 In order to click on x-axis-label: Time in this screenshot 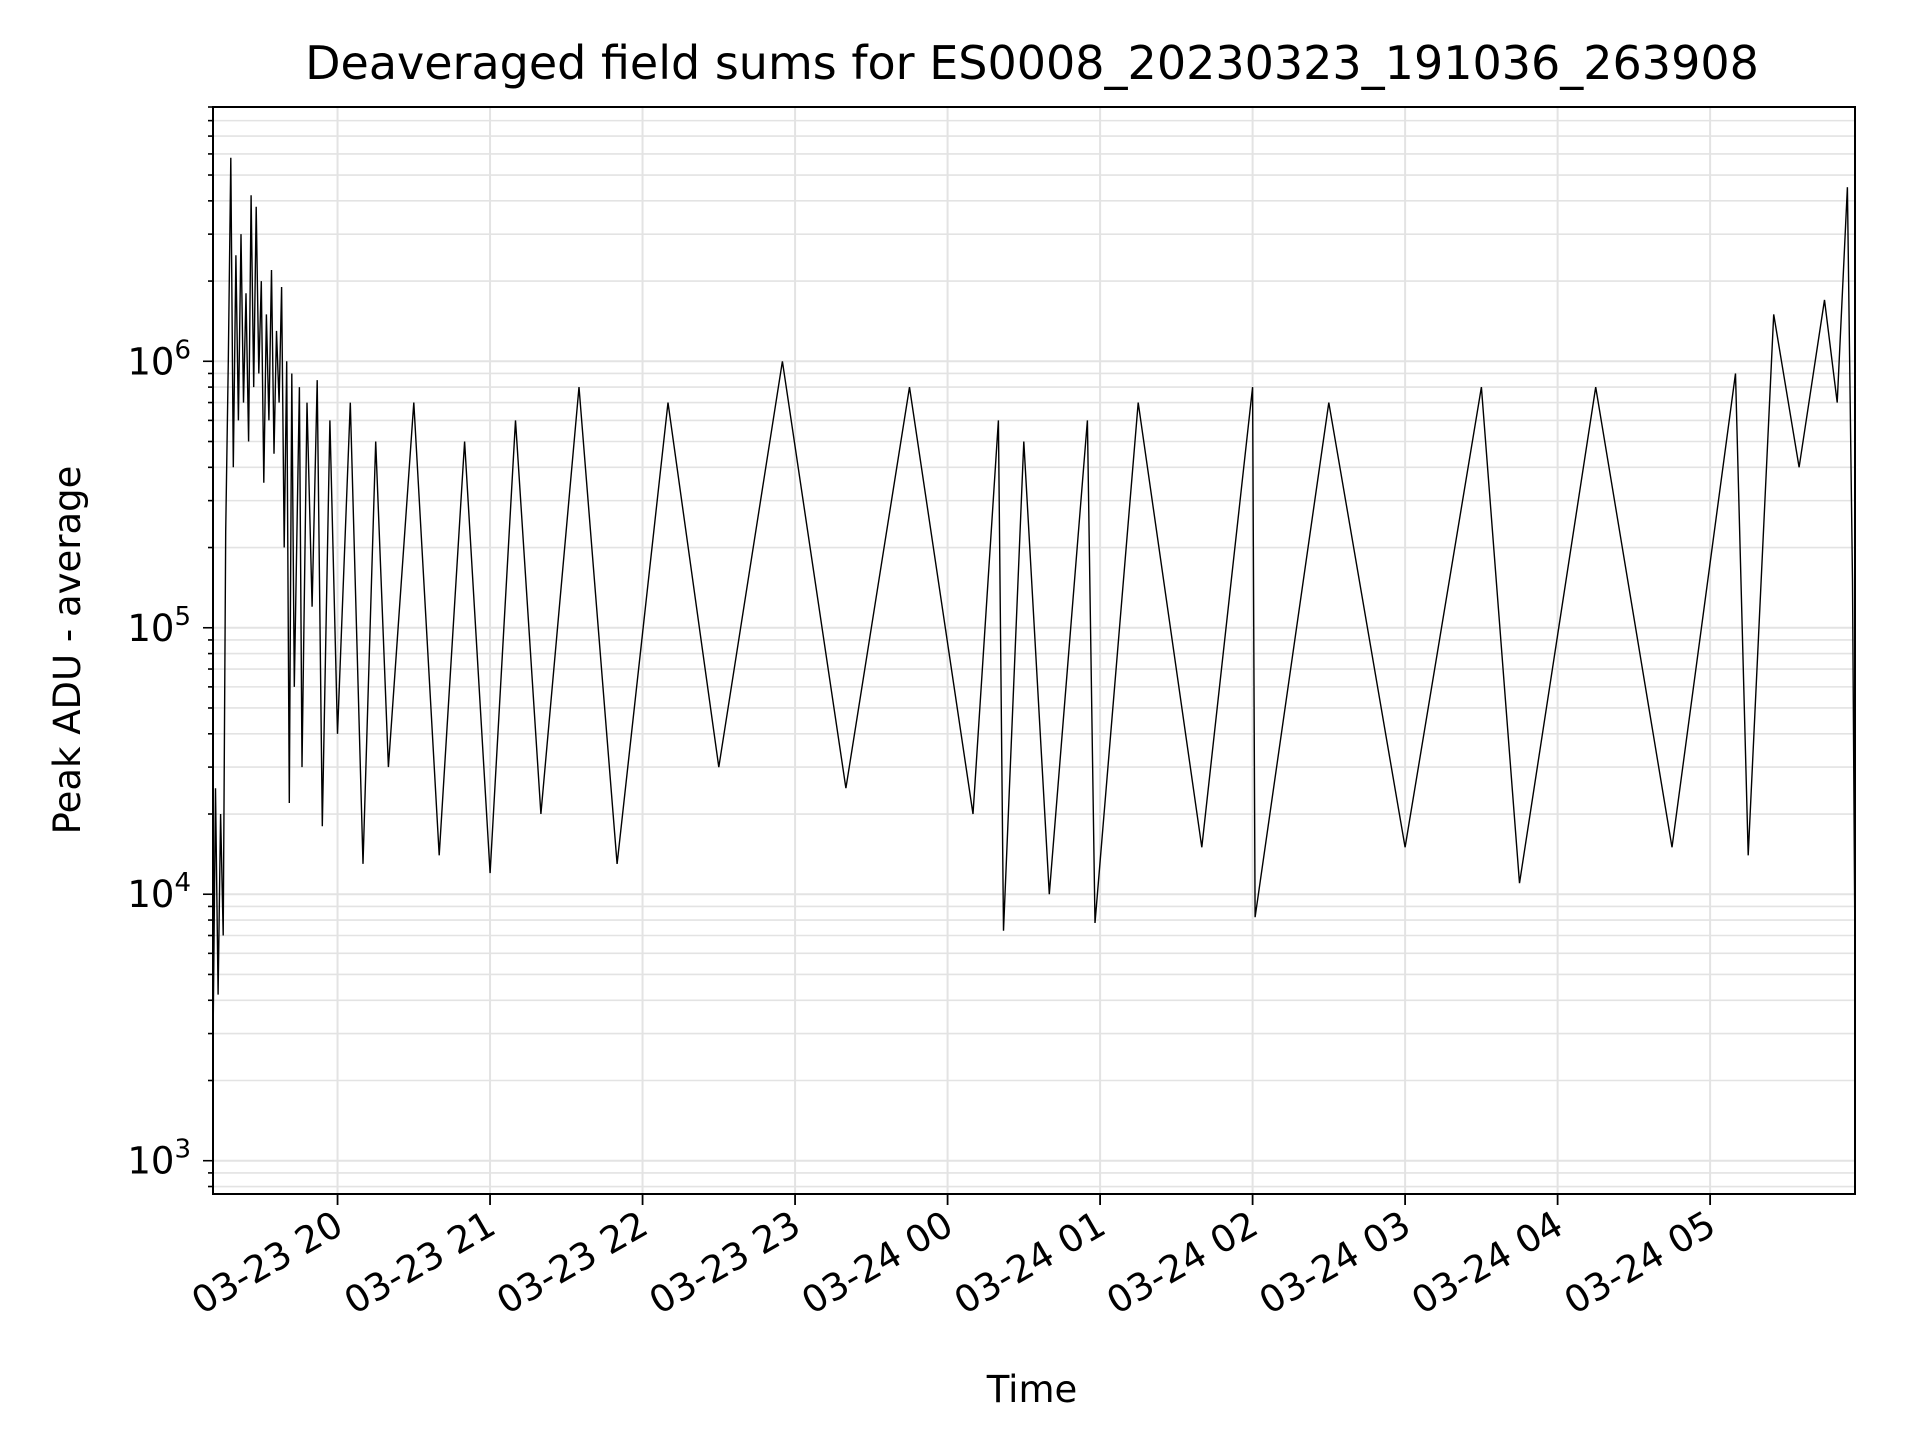, I will do `click(1032, 1389)`.